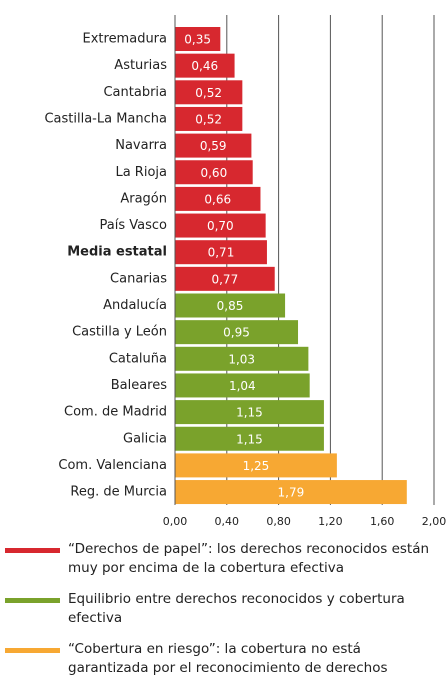 This screenshot has height=690, width=448. I want to click on y-tick-label: Cantabria, so click(135, 92).